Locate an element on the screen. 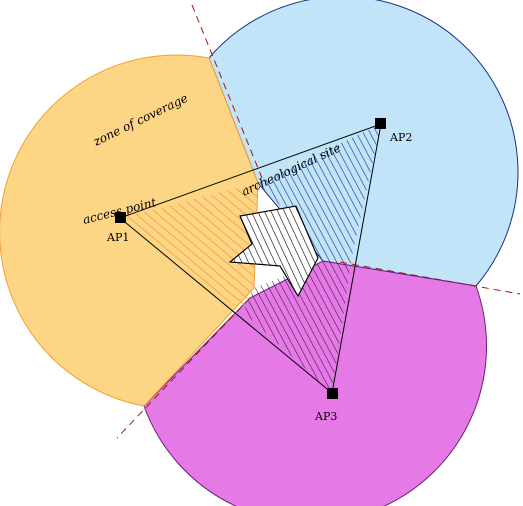  hatch-region-ap1 is located at coordinates (189, 247).